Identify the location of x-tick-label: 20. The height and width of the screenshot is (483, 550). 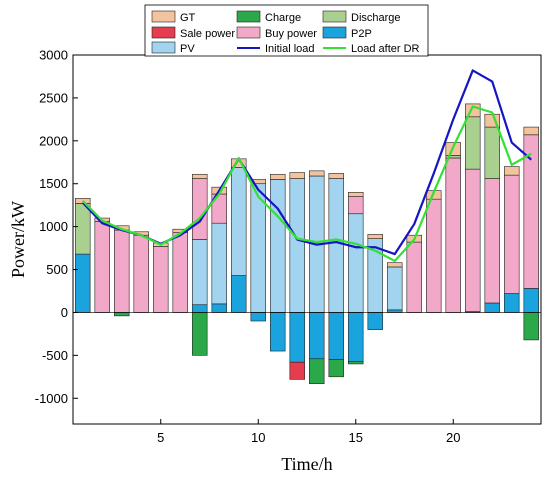
(453, 437).